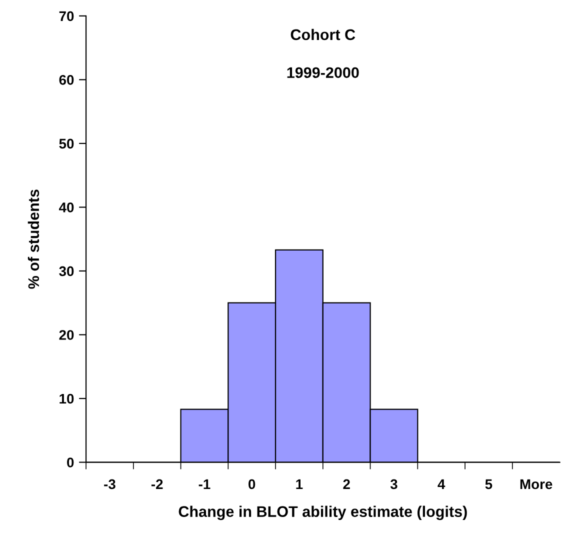 This screenshot has width=566, height=549. Describe the element at coordinates (66, 335) in the screenshot. I see `y-tick-label: 20` at that location.